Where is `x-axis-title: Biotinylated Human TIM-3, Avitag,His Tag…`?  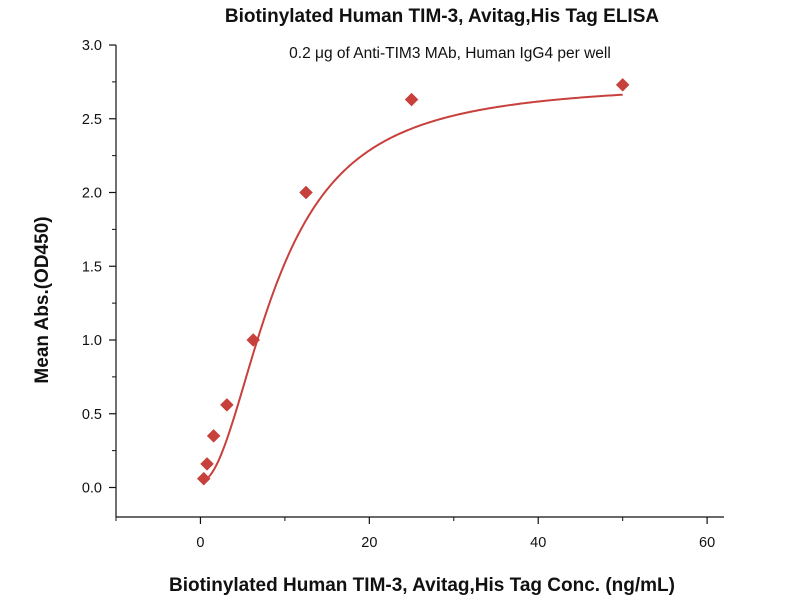 x-axis-title: Biotinylated Human TIM-3, Avitag,His Tag… is located at coordinates (422, 585).